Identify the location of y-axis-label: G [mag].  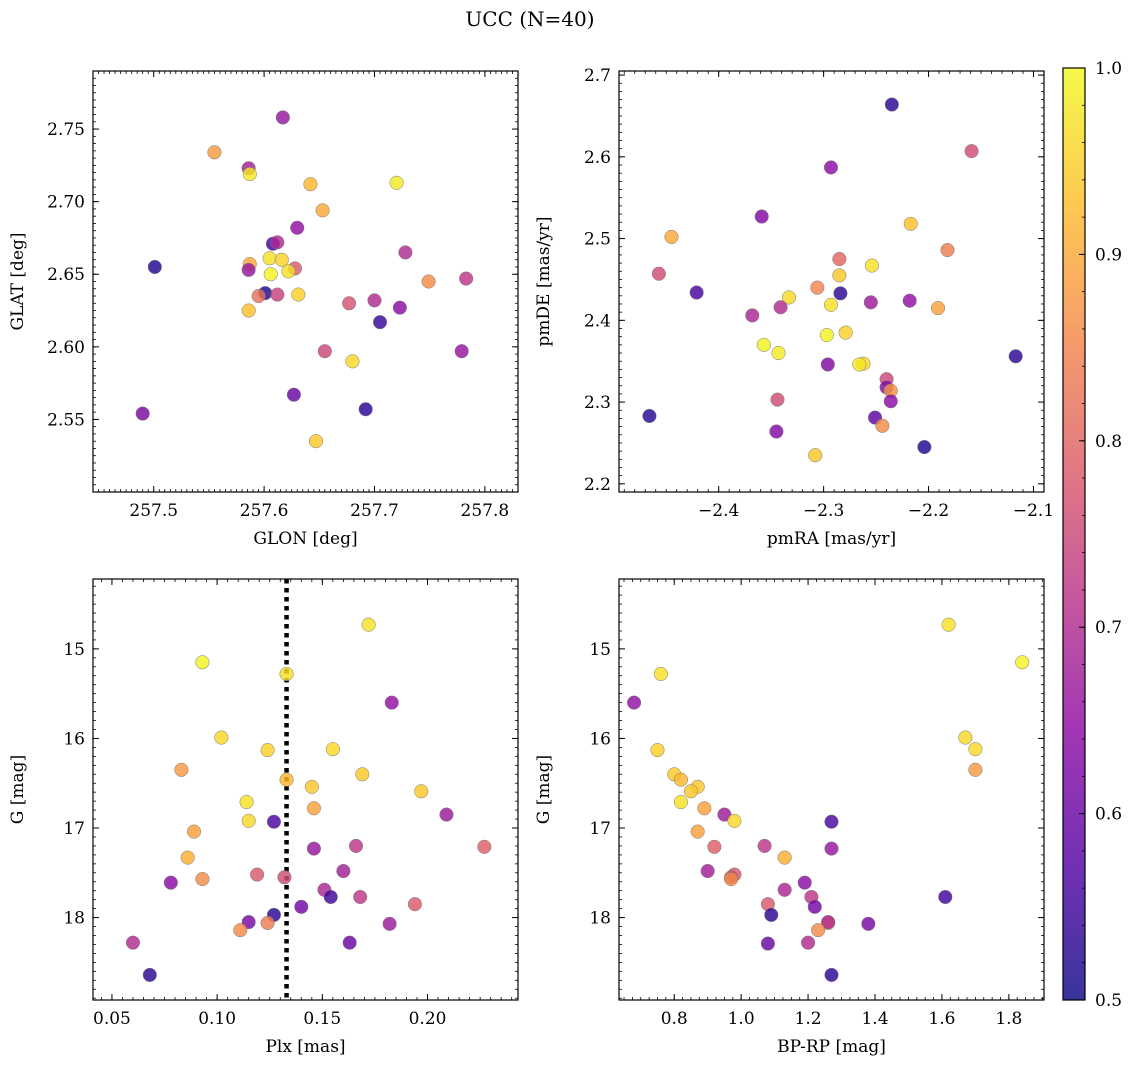
(544, 789).